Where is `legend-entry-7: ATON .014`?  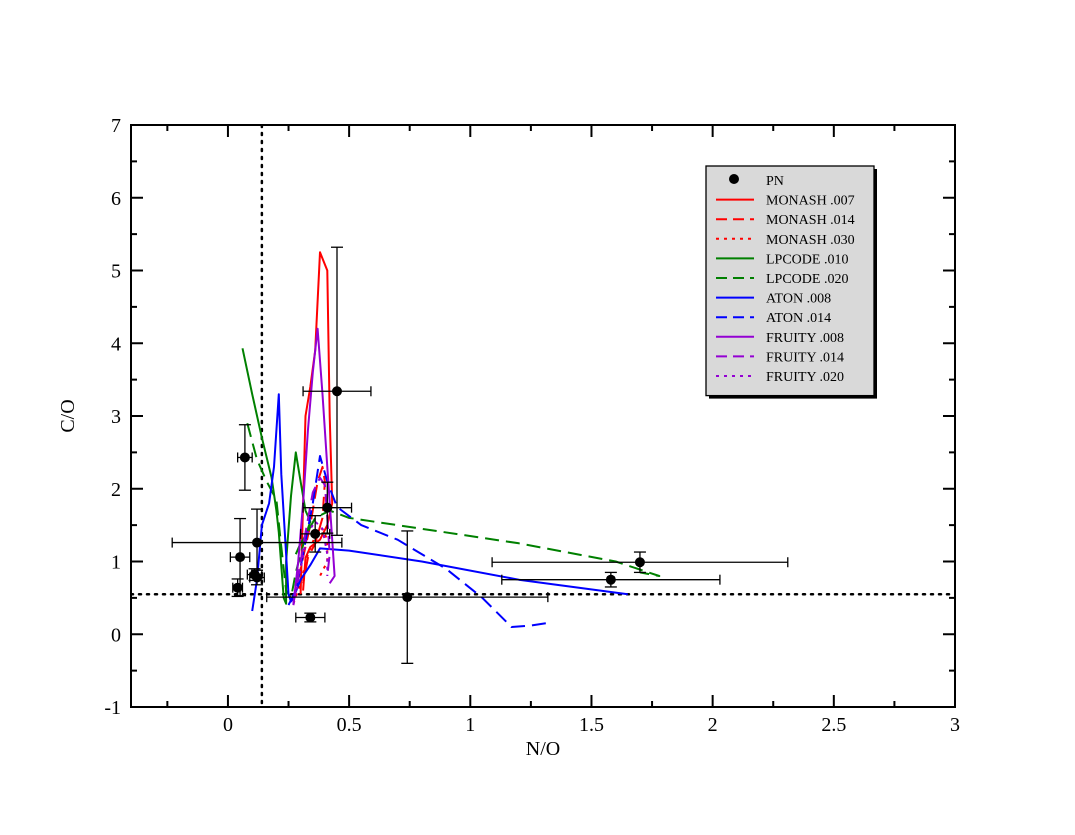
legend-entry-7: ATON .014 is located at coordinates (773, 318).